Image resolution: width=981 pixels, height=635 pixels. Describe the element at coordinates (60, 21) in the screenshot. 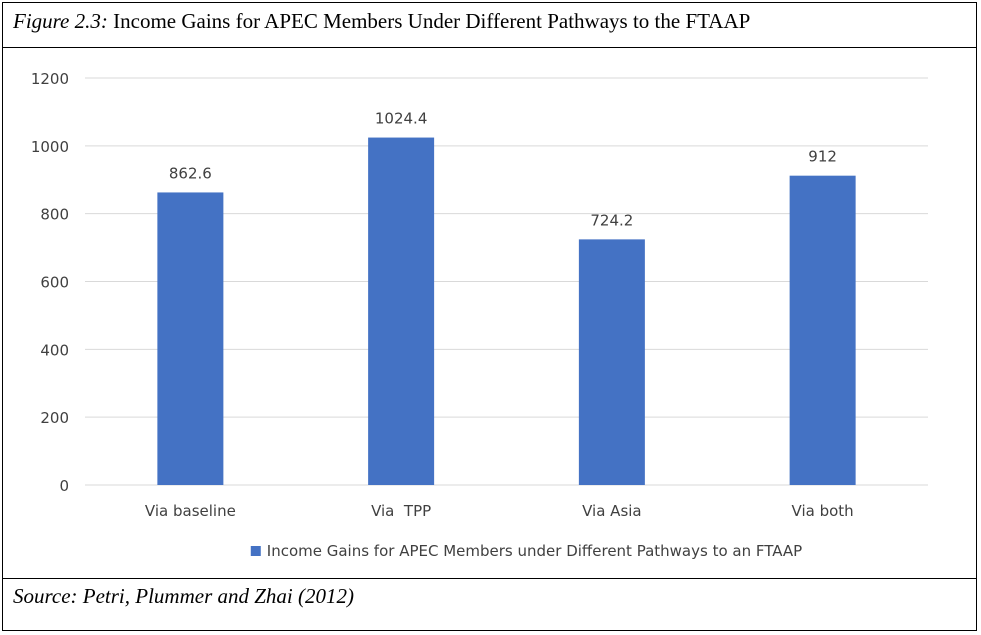

I see `figure-label: Figure 2.3:` at that location.